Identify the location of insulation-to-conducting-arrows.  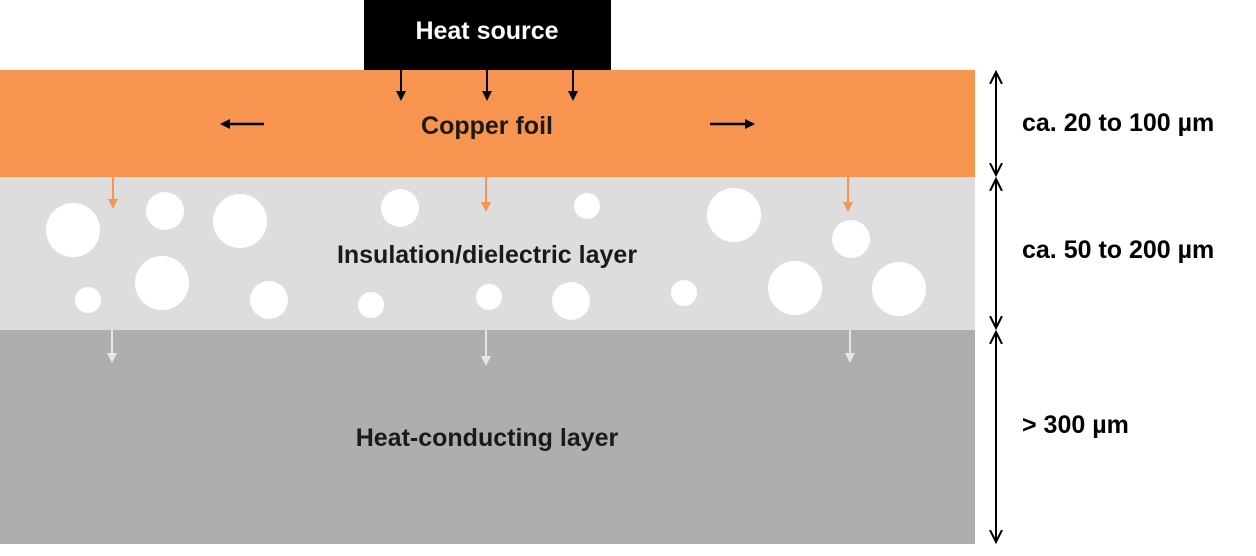
(481, 348).